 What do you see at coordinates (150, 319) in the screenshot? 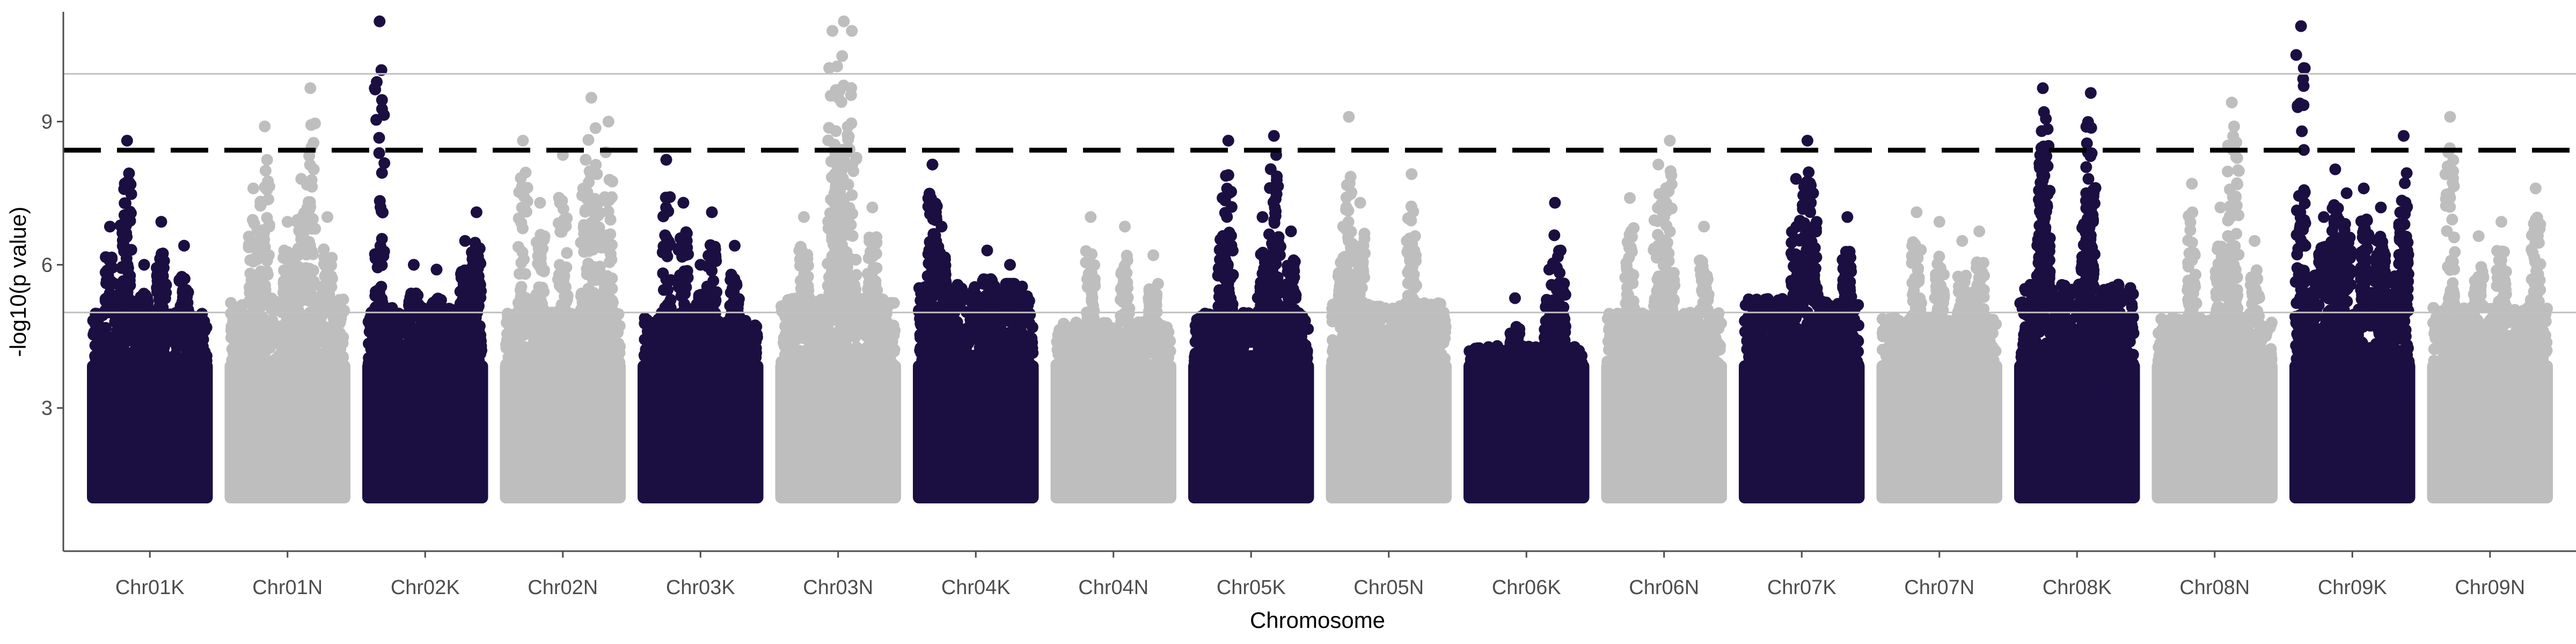
I see `chromosome-Chr01K` at bounding box center [150, 319].